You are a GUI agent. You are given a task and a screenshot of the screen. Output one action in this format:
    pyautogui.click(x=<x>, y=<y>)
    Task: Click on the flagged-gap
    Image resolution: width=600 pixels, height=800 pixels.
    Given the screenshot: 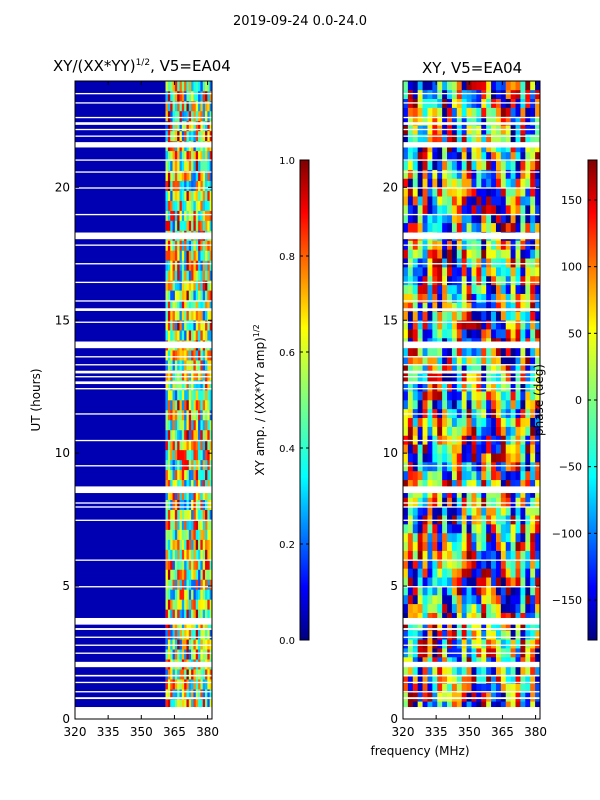 What is the action you would take?
    pyautogui.click(x=471, y=682)
    